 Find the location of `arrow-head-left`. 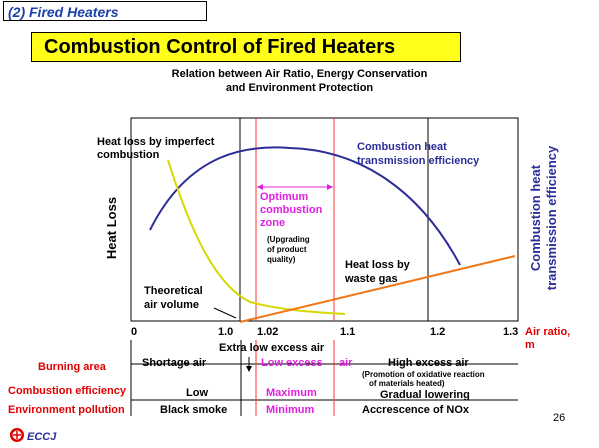

arrow-head-left is located at coordinates (260, 187).